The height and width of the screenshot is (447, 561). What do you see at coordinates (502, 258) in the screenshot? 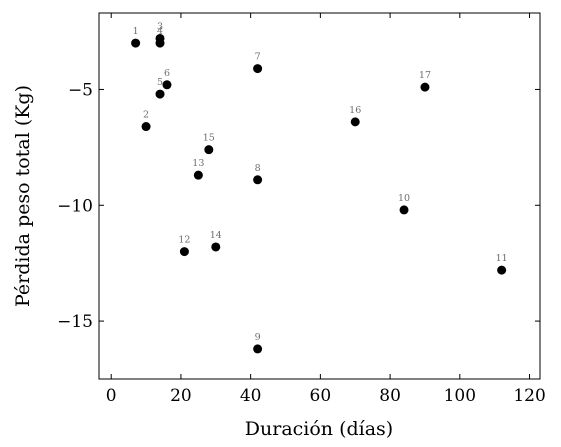
I see `point-label: 11` at bounding box center [502, 258].